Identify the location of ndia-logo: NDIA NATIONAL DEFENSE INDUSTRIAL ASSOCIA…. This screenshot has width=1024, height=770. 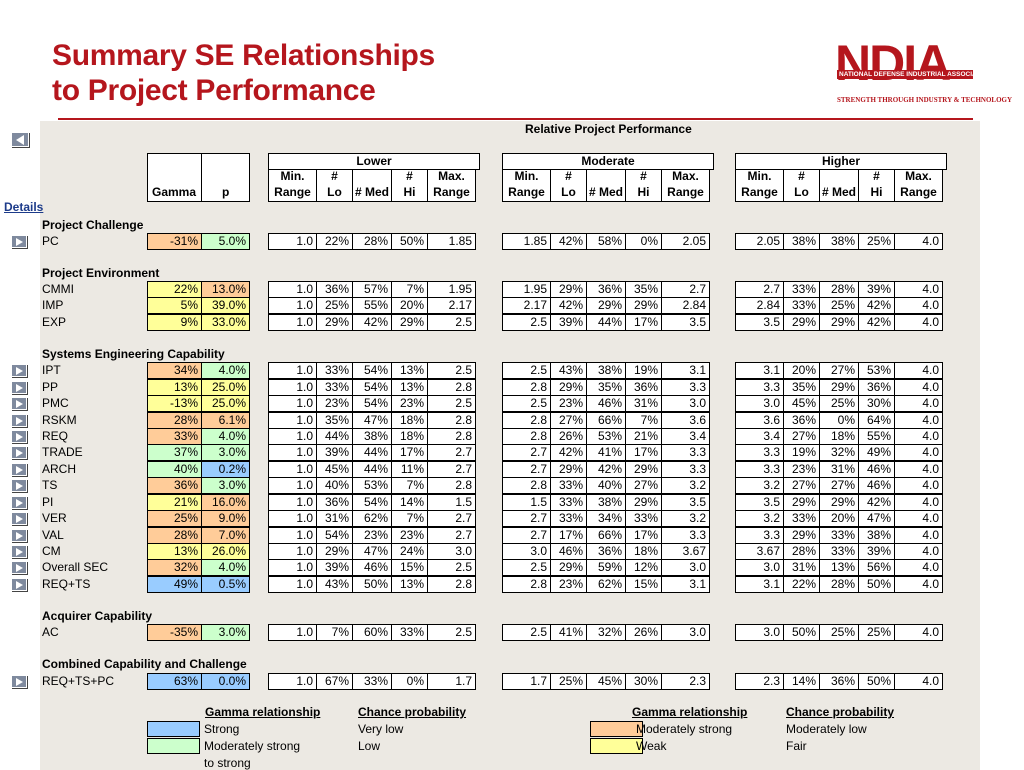
(923, 70).